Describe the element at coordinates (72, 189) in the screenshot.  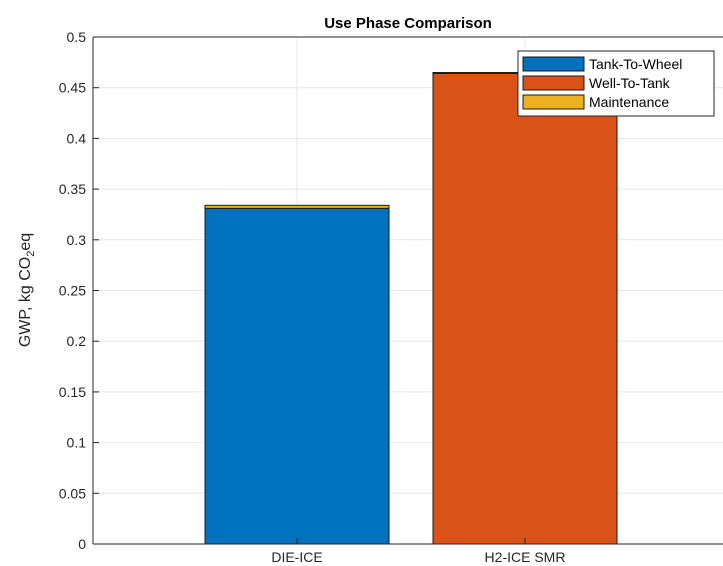
I see `y-tick-label: 0.35` at that location.